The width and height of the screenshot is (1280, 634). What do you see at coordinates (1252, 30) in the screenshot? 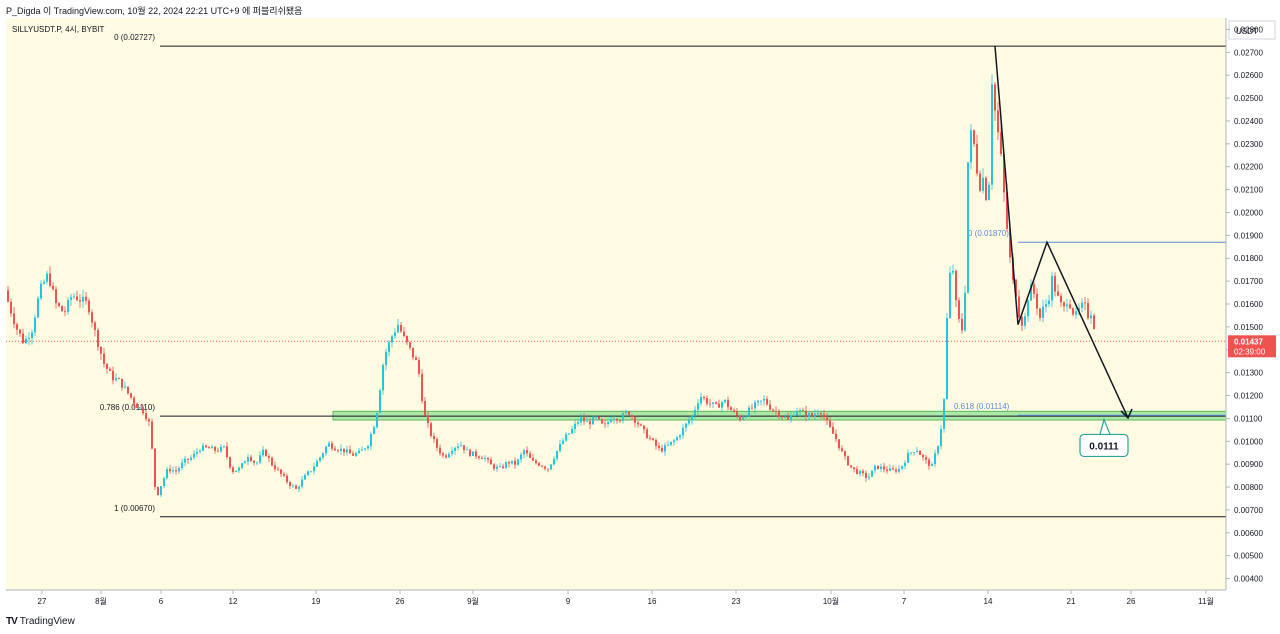
I see `currency-box` at bounding box center [1252, 30].